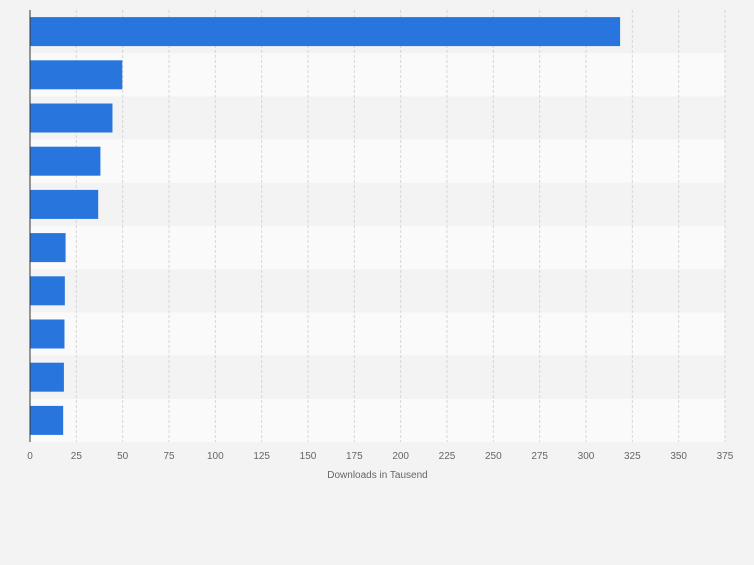 The width and height of the screenshot is (754, 565). Describe the element at coordinates (678, 456) in the screenshot. I see `x-tick-label: 350` at that location.